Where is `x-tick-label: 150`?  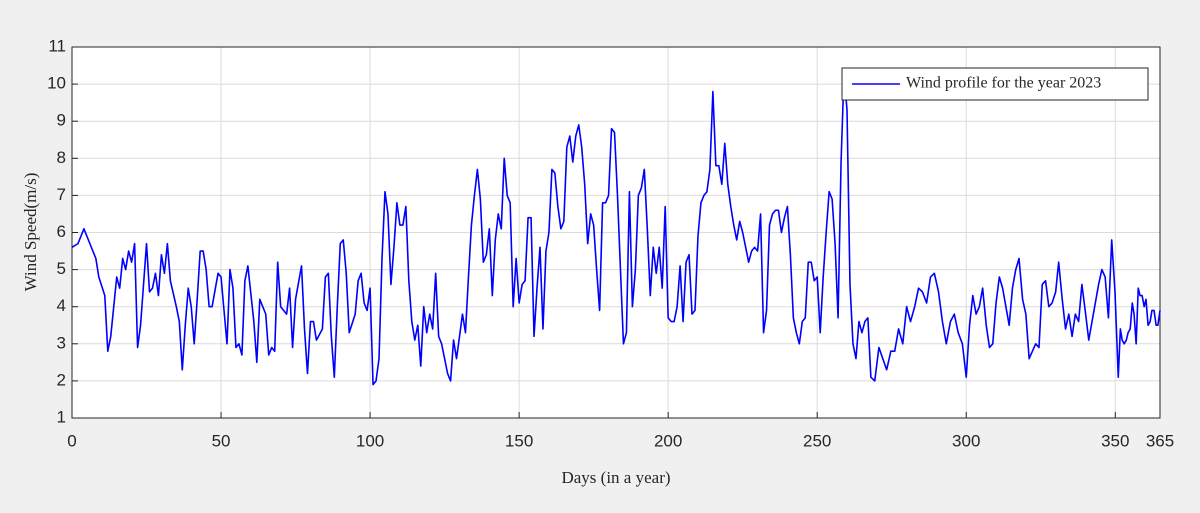
x-tick-label: 150 is located at coordinates (519, 440).